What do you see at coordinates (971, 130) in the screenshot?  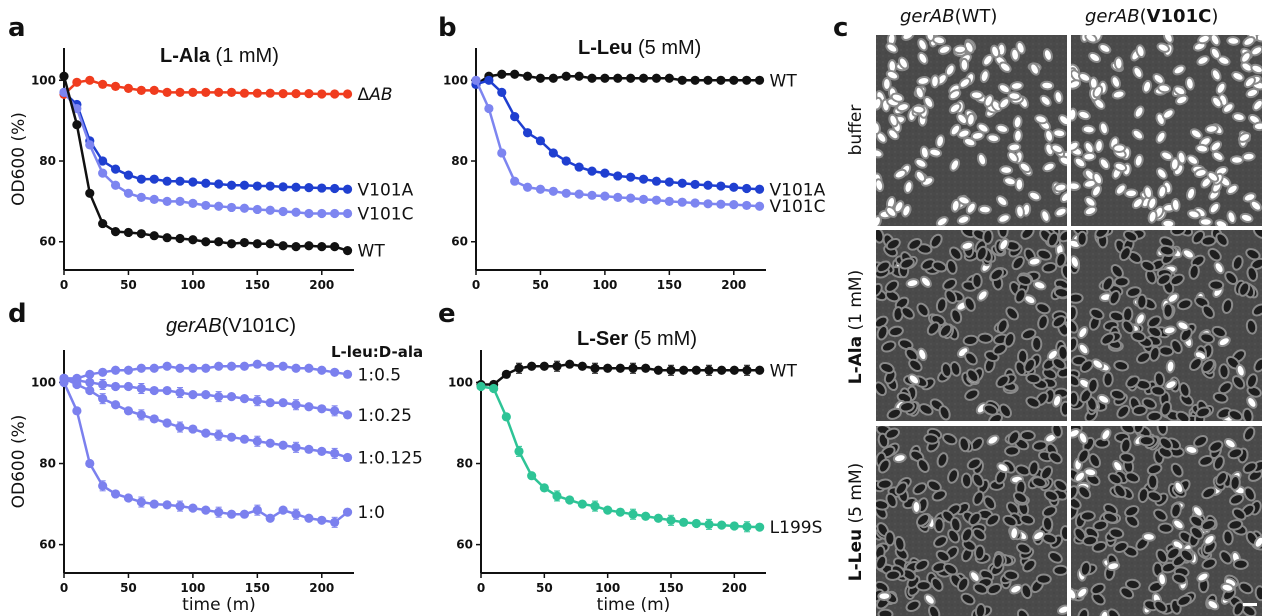 I see `spore-field` at bounding box center [971, 130].